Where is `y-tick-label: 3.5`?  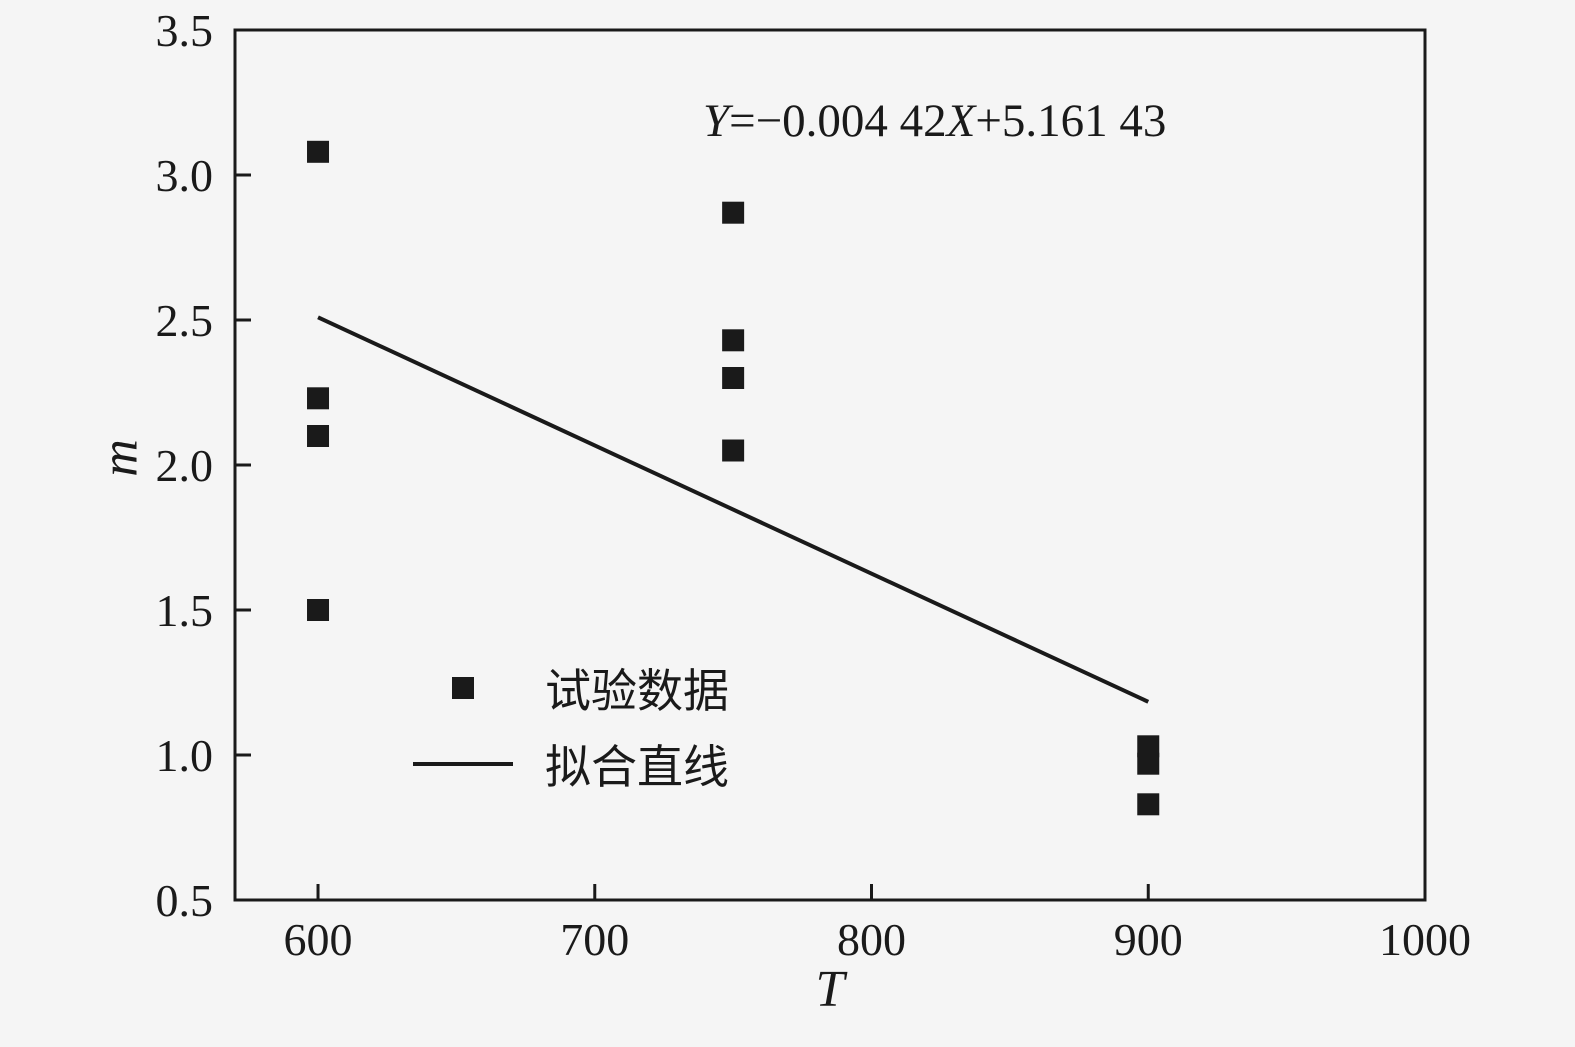
y-tick-label: 3.5 is located at coordinates (185, 30).